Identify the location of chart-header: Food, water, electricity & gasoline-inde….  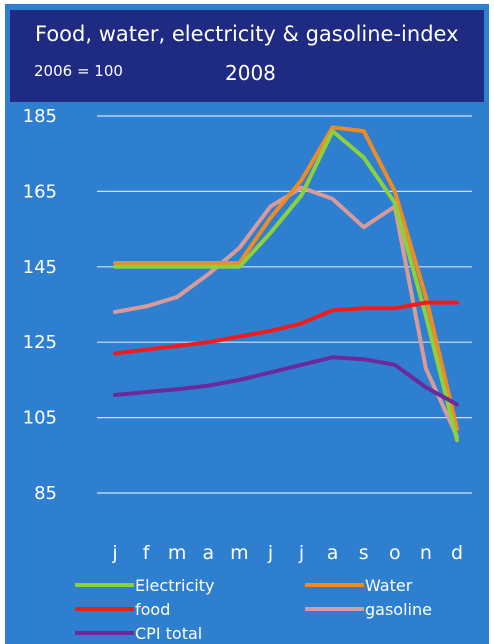
(247, 56).